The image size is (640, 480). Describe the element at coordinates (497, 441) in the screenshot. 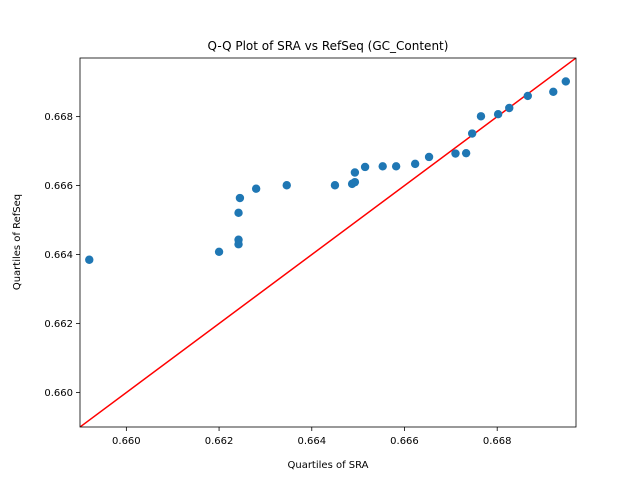

I see `x-tick-label: 0.668` at that location.